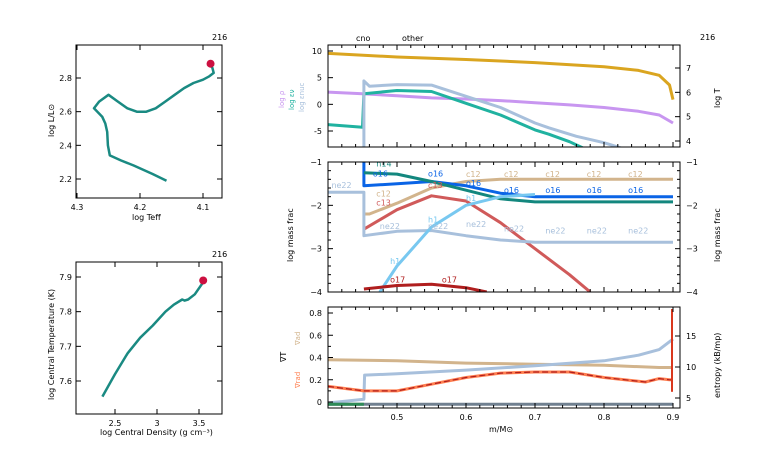 The width and height of the screenshot is (766, 460). What do you see at coordinates (707, 37) in the screenshot?
I see `profile-title: 216` at bounding box center [707, 37].